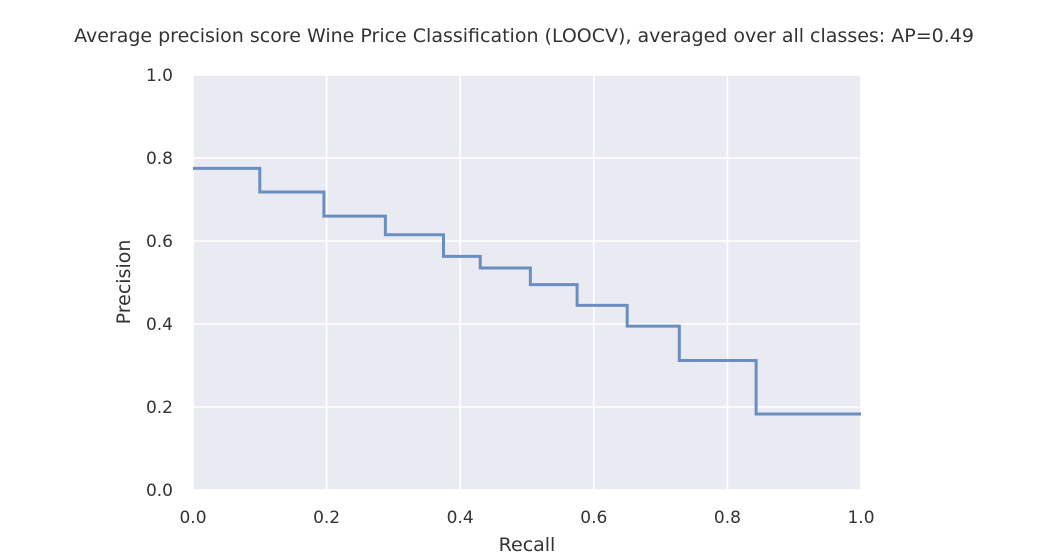 This screenshot has height=560, width=1047. Describe the element at coordinates (159, 283) in the screenshot. I see `y-tick-labels: 0.0 0.2 0.4 0.6 0.8 1.0` at that location.